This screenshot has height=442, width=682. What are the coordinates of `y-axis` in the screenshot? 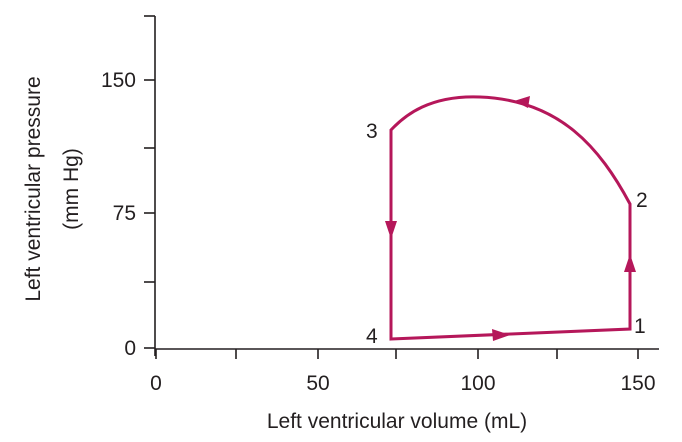 It's located at (150, 185).